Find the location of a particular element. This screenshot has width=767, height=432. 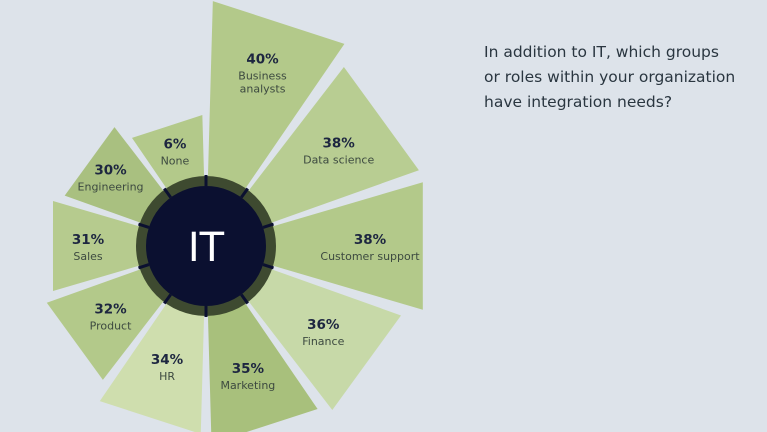

bar-business-analysts is located at coordinates (276, 98).